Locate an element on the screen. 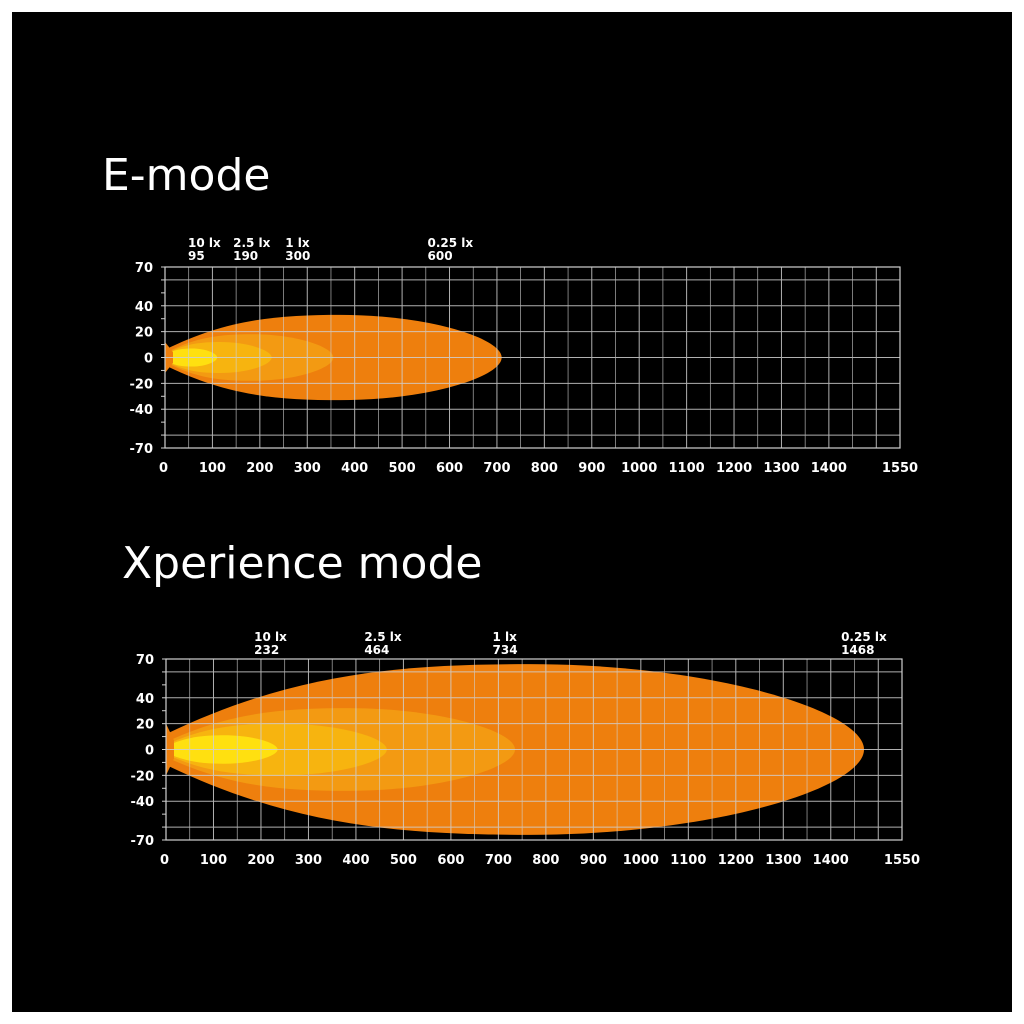 This screenshot has width=1024, height=1024. lux-distance-label: 1468 is located at coordinates (857, 650).